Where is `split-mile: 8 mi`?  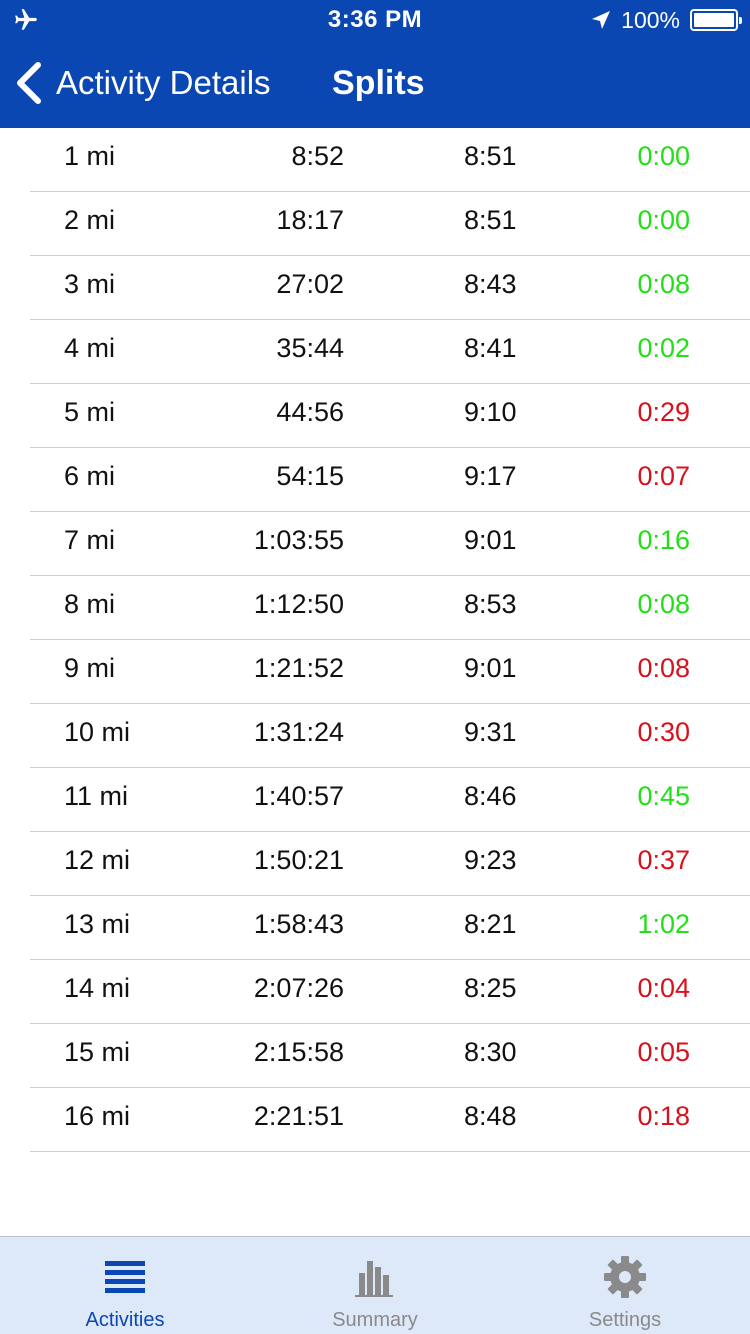
split-mile: 8 mi is located at coordinates (90, 604).